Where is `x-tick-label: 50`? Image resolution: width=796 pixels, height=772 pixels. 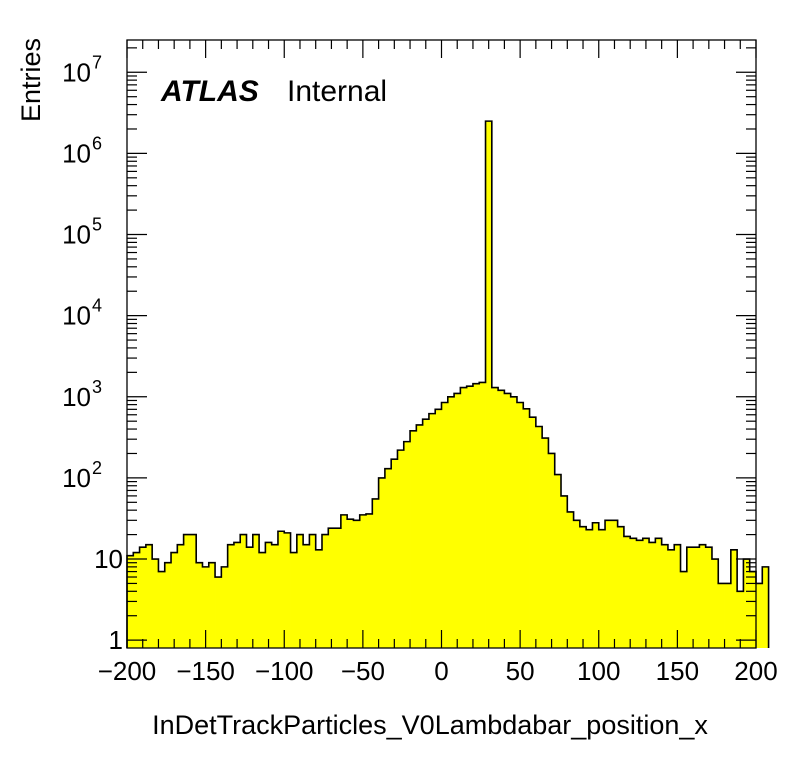
x-tick-label: 50 is located at coordinates (520, 671).